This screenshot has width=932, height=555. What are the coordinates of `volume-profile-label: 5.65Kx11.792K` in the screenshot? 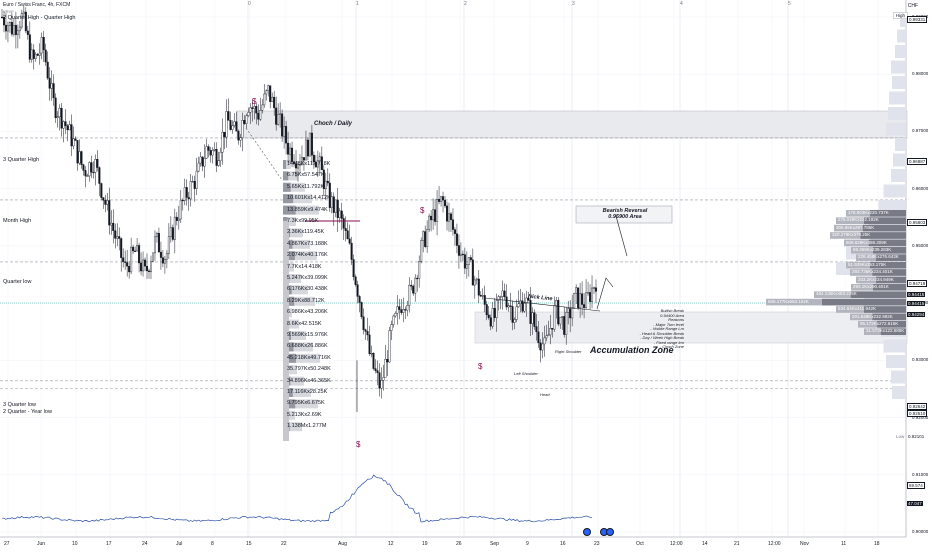 It's located at (306, 186).